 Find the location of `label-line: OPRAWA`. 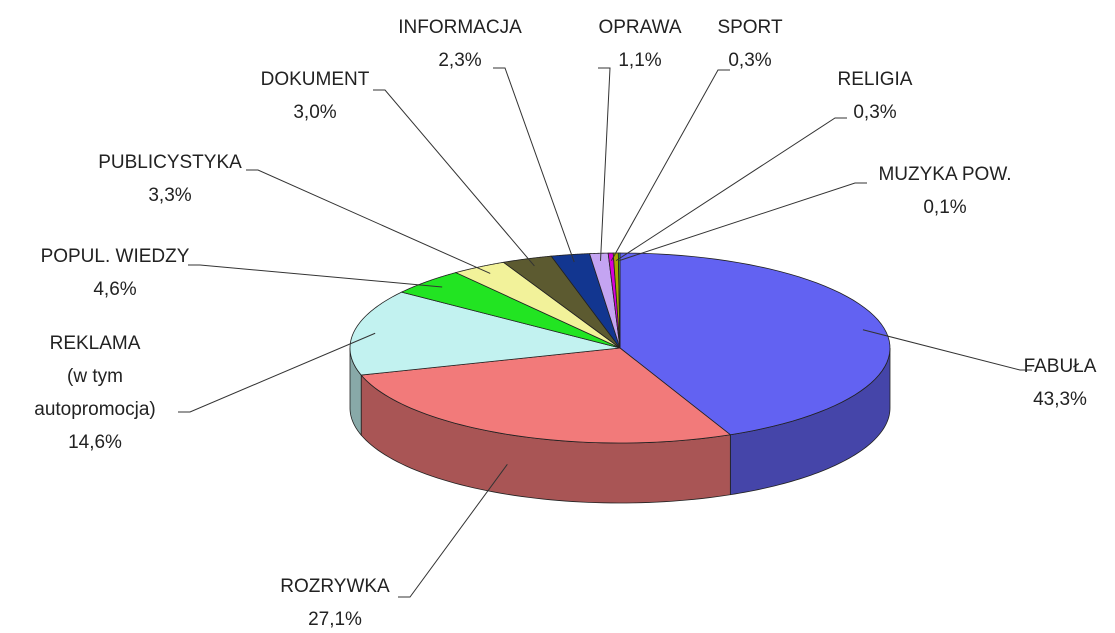

label-line: OPRAWA is located at coordinates (639, 27).